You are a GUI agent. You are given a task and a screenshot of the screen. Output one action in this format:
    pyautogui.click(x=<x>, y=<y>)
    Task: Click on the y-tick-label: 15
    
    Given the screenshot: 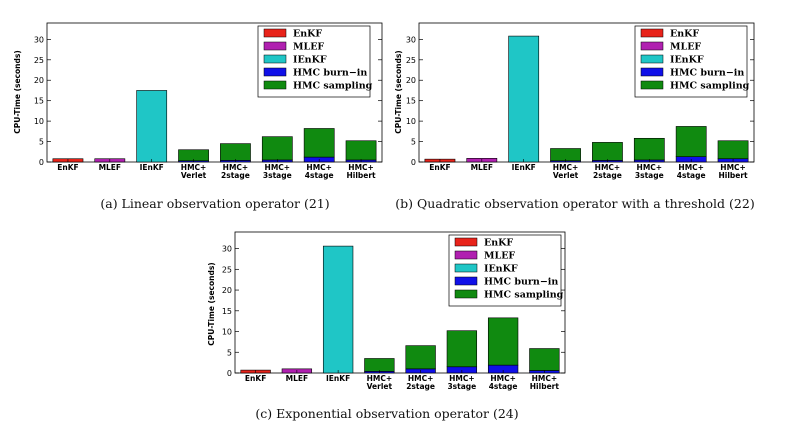 What is the action you would take?
    pyautogui.click(x=411, y=101)
    